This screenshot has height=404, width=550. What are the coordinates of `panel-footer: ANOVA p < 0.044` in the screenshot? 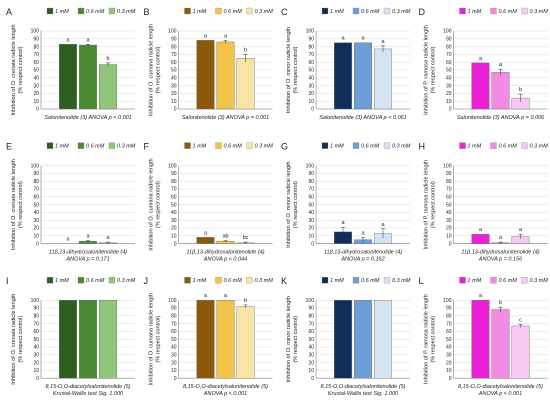 It's located at (225, 260).